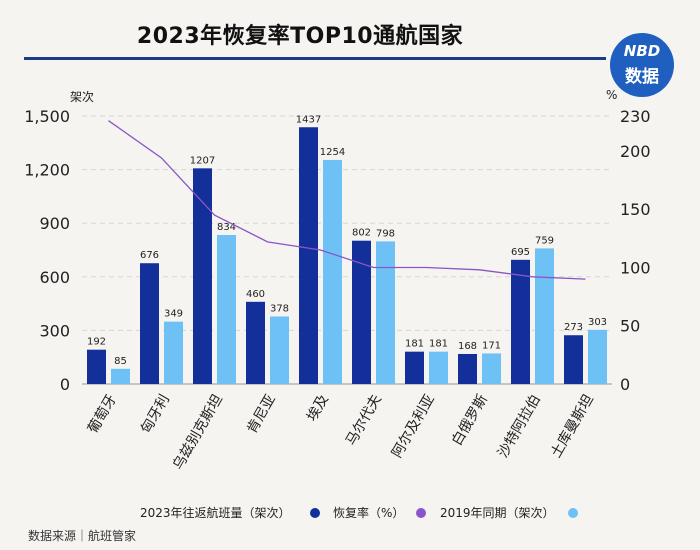 The width and height of the screenshot is (700, 550). Describe the element at coordinates (173, 314) in the screenshot. I see `data-label-2019: 349` at that location.